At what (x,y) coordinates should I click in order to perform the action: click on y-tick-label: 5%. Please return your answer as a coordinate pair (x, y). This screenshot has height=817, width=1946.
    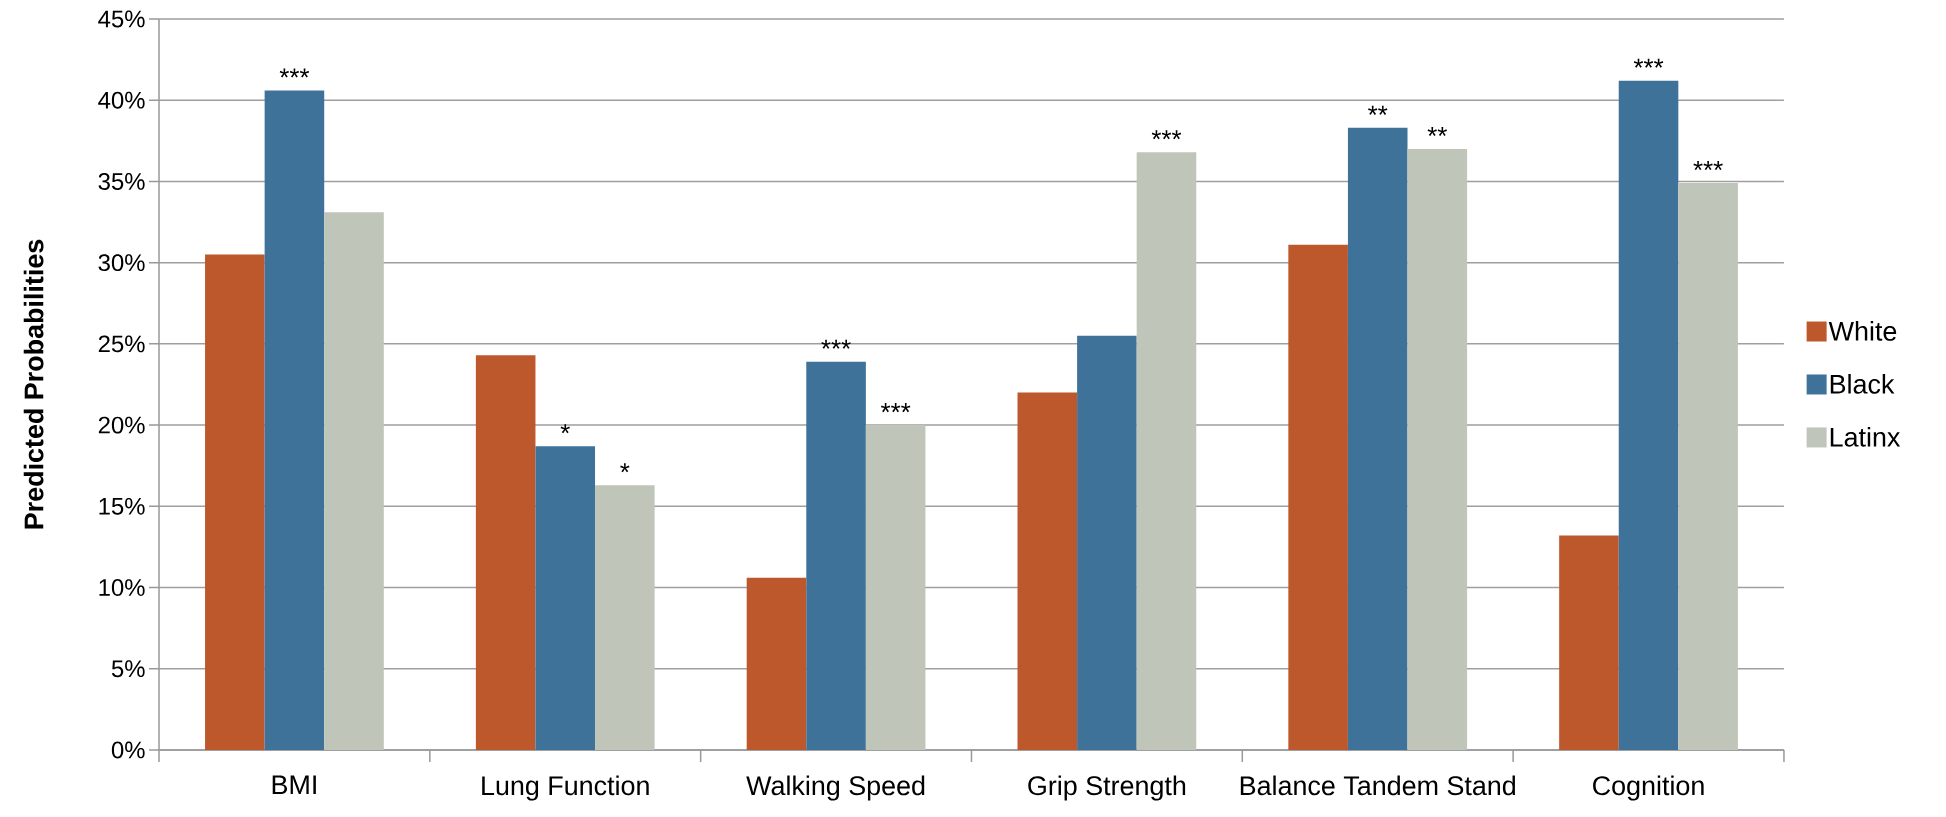
    Looking at the image, I should click on (128, 669).